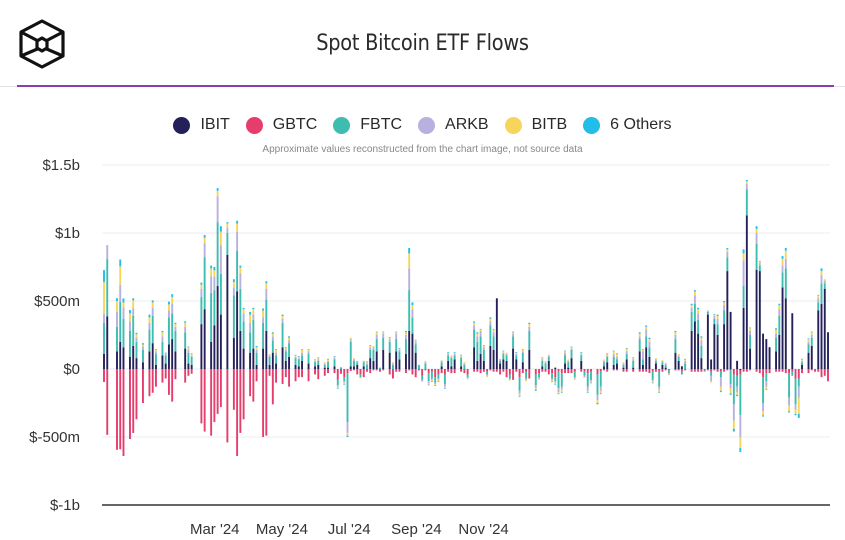  I want to click on legend-item-gbtc: GBTC, so click(281, 125).